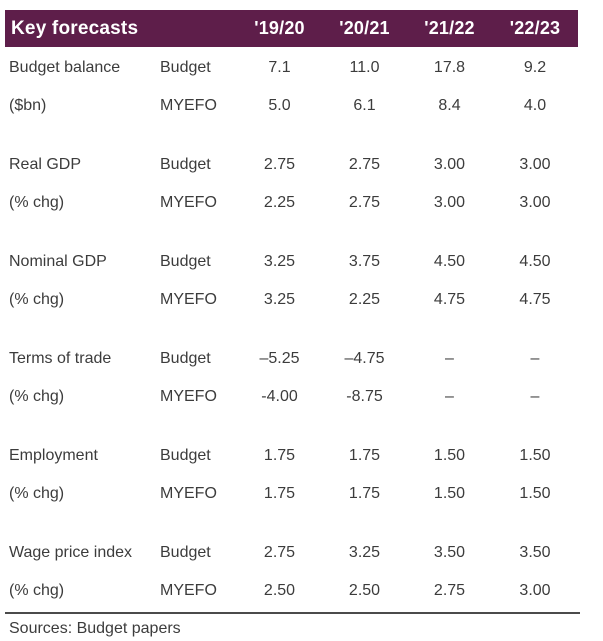 The width and height of the screenshot is (603, 641). I want to click on table-row: Wage price index Budget 2.75 3.25 3.50 3.50, so click(291, 553).